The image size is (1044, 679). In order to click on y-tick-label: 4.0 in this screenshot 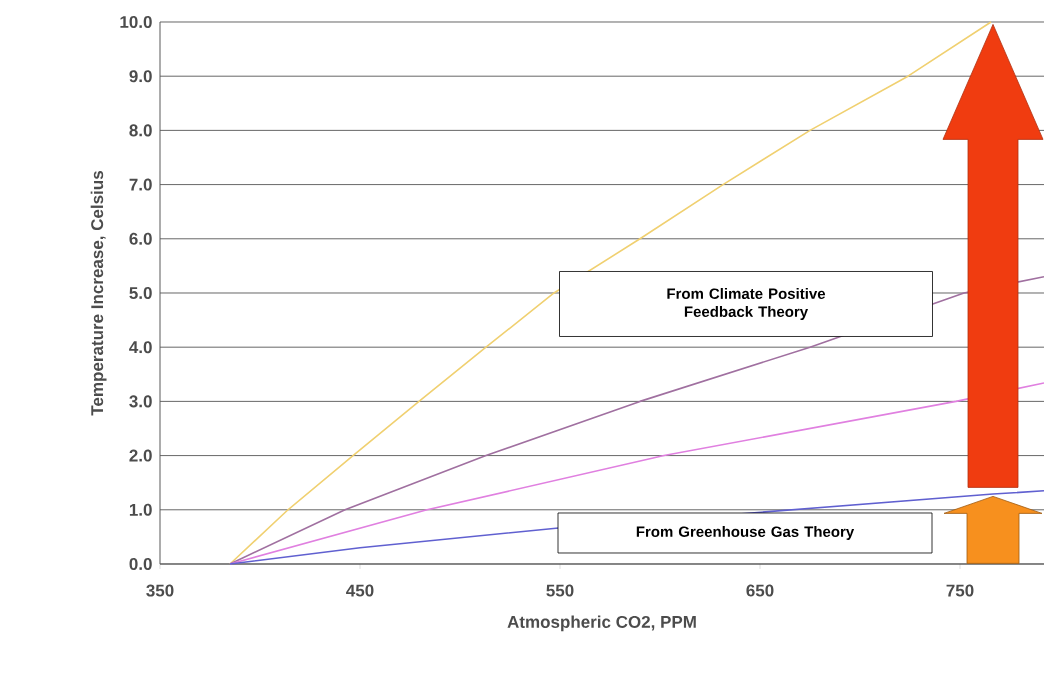, I will do `click(140, 347)`.